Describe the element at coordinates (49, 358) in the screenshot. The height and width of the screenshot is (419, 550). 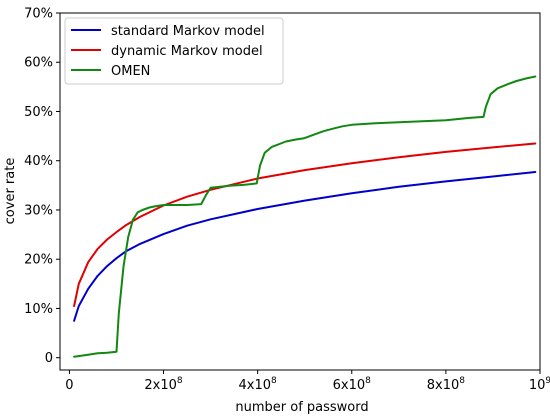
I see `y-tick-label: 0` at that location.